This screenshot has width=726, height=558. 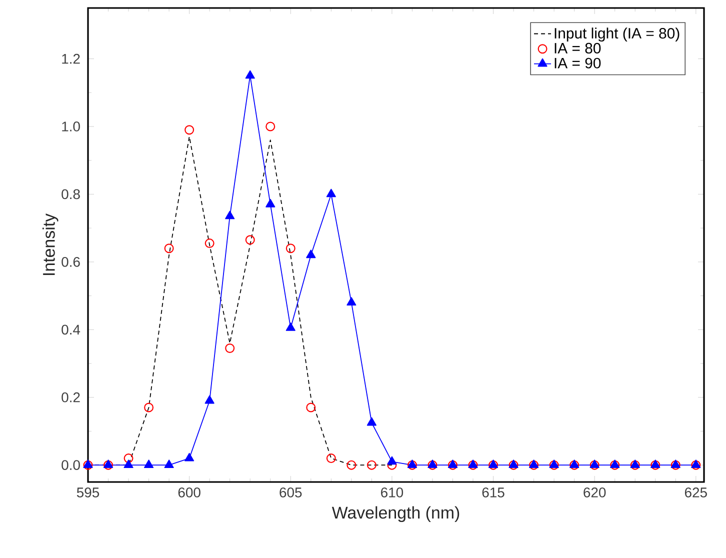 What do you see at coordinates (189, 493) in the screenshot?
I see `x-tick-label: 600` at bounding box center [189, 493].